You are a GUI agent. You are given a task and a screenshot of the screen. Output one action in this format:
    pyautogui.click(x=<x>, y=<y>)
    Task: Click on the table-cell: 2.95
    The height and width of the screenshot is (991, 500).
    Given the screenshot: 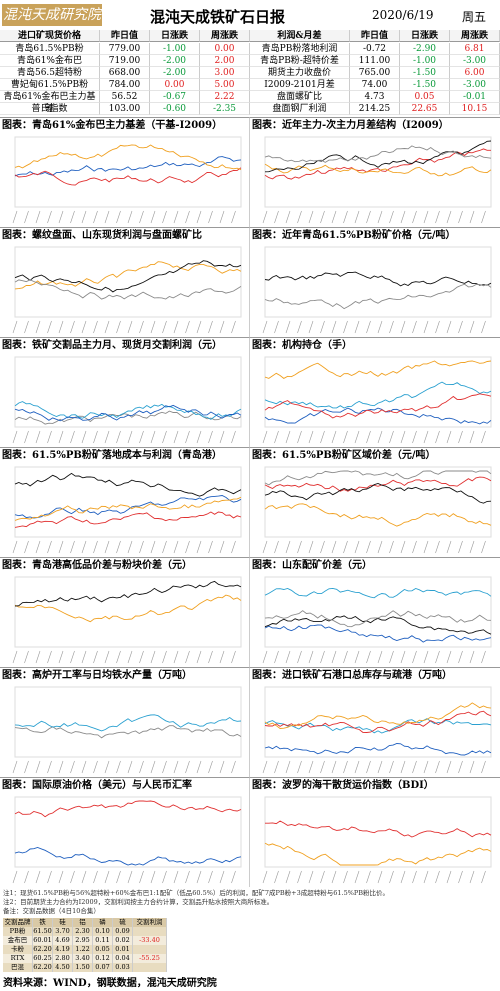 What is the action you would take?
    pyautogui.click(x=83, y=940)
    